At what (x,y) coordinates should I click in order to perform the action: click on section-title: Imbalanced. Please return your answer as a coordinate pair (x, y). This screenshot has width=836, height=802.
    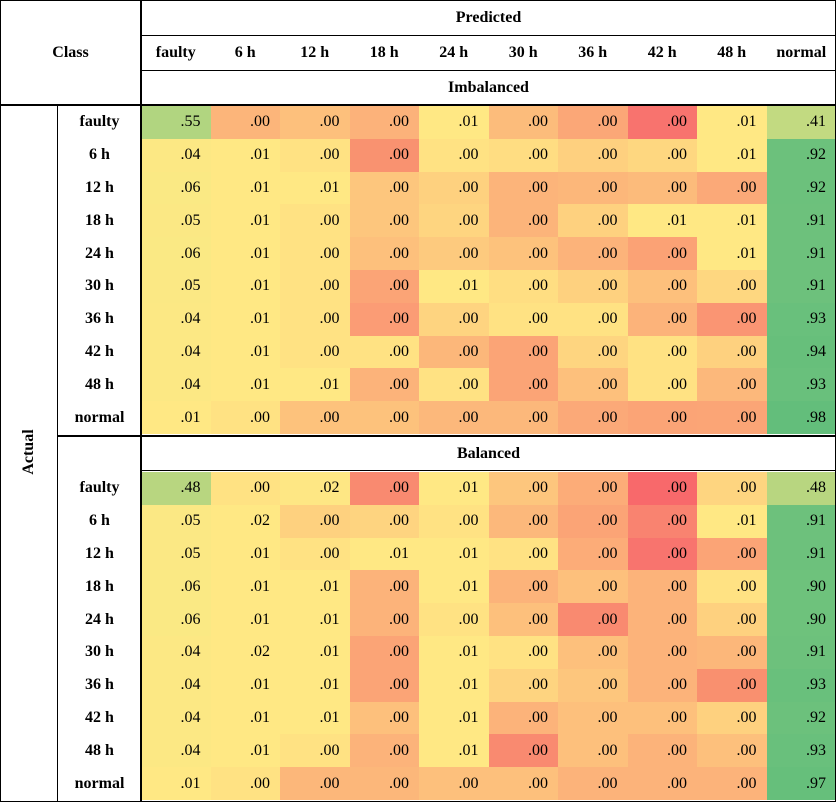
    Looking at the image, I should click on (488, 87).